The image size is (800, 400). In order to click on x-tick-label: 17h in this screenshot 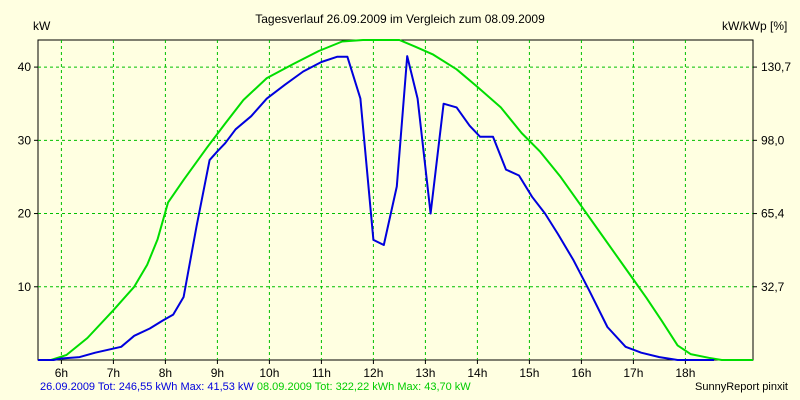, I will do `click(633, 373)`.